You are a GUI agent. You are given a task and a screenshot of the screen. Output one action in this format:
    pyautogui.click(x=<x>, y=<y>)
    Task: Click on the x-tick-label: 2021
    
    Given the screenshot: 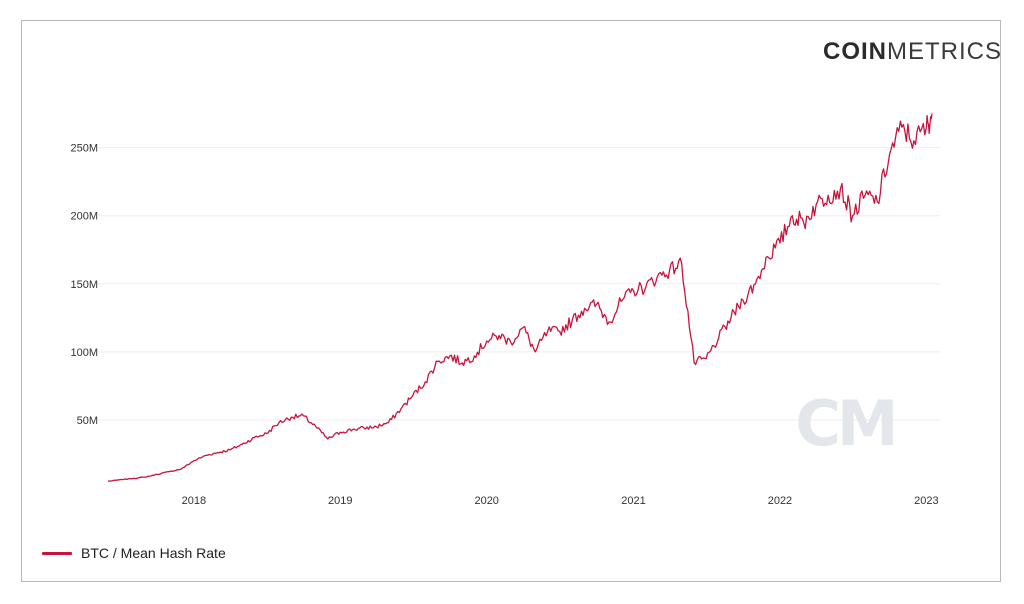 What is the action you would take?
    pyautogui.click(x=633, y=501)
    